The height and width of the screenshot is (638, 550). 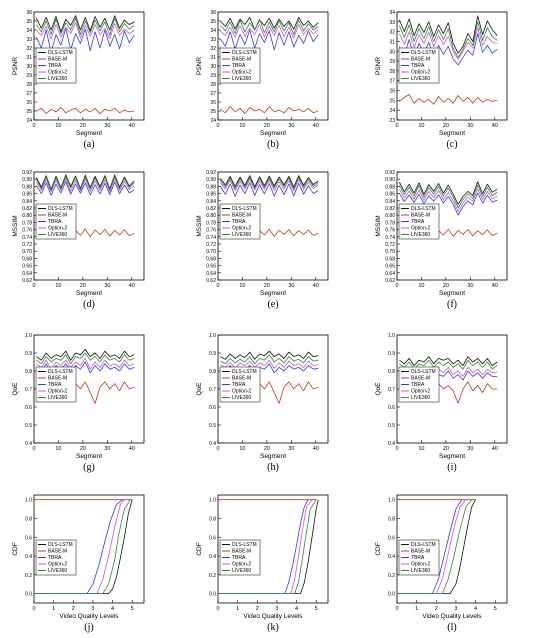 I want to click on panel-caption: (b), so click(x=273, y=144).